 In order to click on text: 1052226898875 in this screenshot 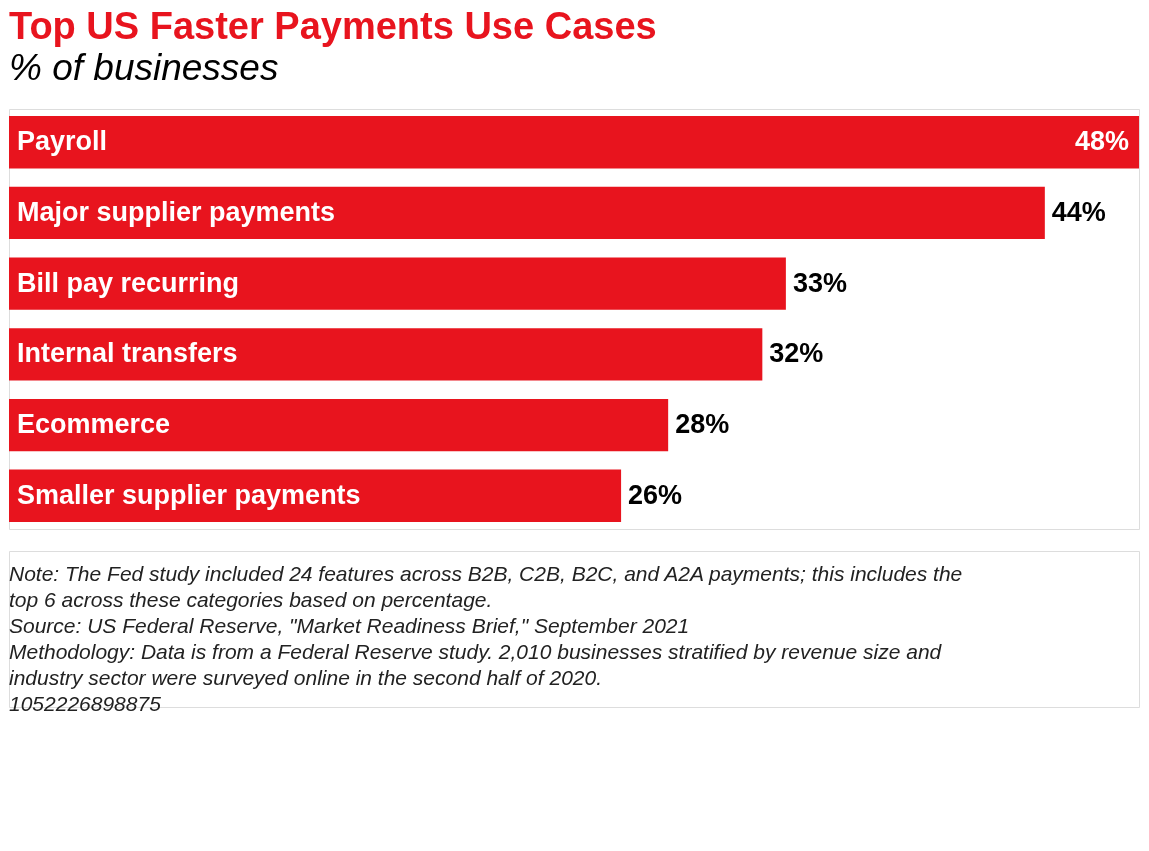, I will do `click(85, 703)`.